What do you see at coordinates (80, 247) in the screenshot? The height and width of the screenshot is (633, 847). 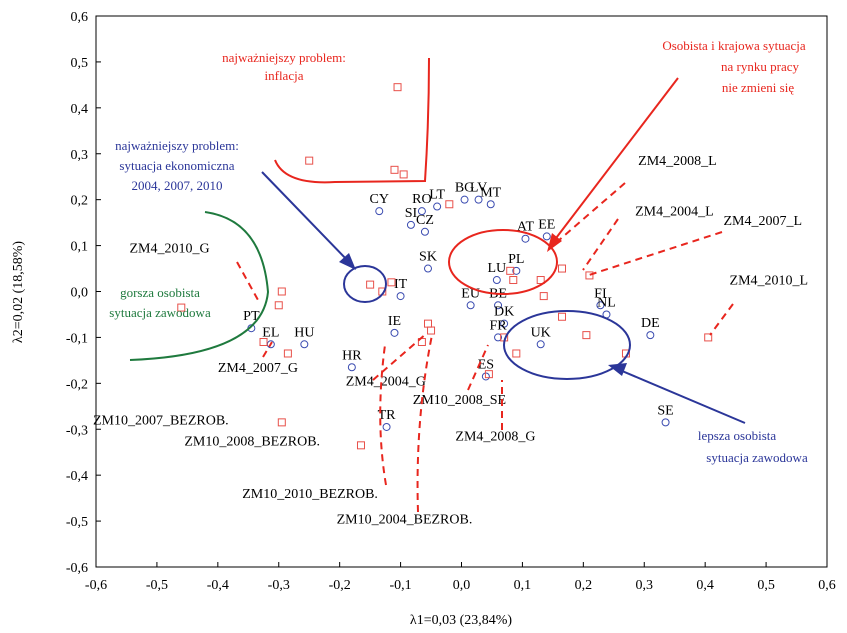 I see `y-tick-label: 0,1` at bounding box center [80, 247].